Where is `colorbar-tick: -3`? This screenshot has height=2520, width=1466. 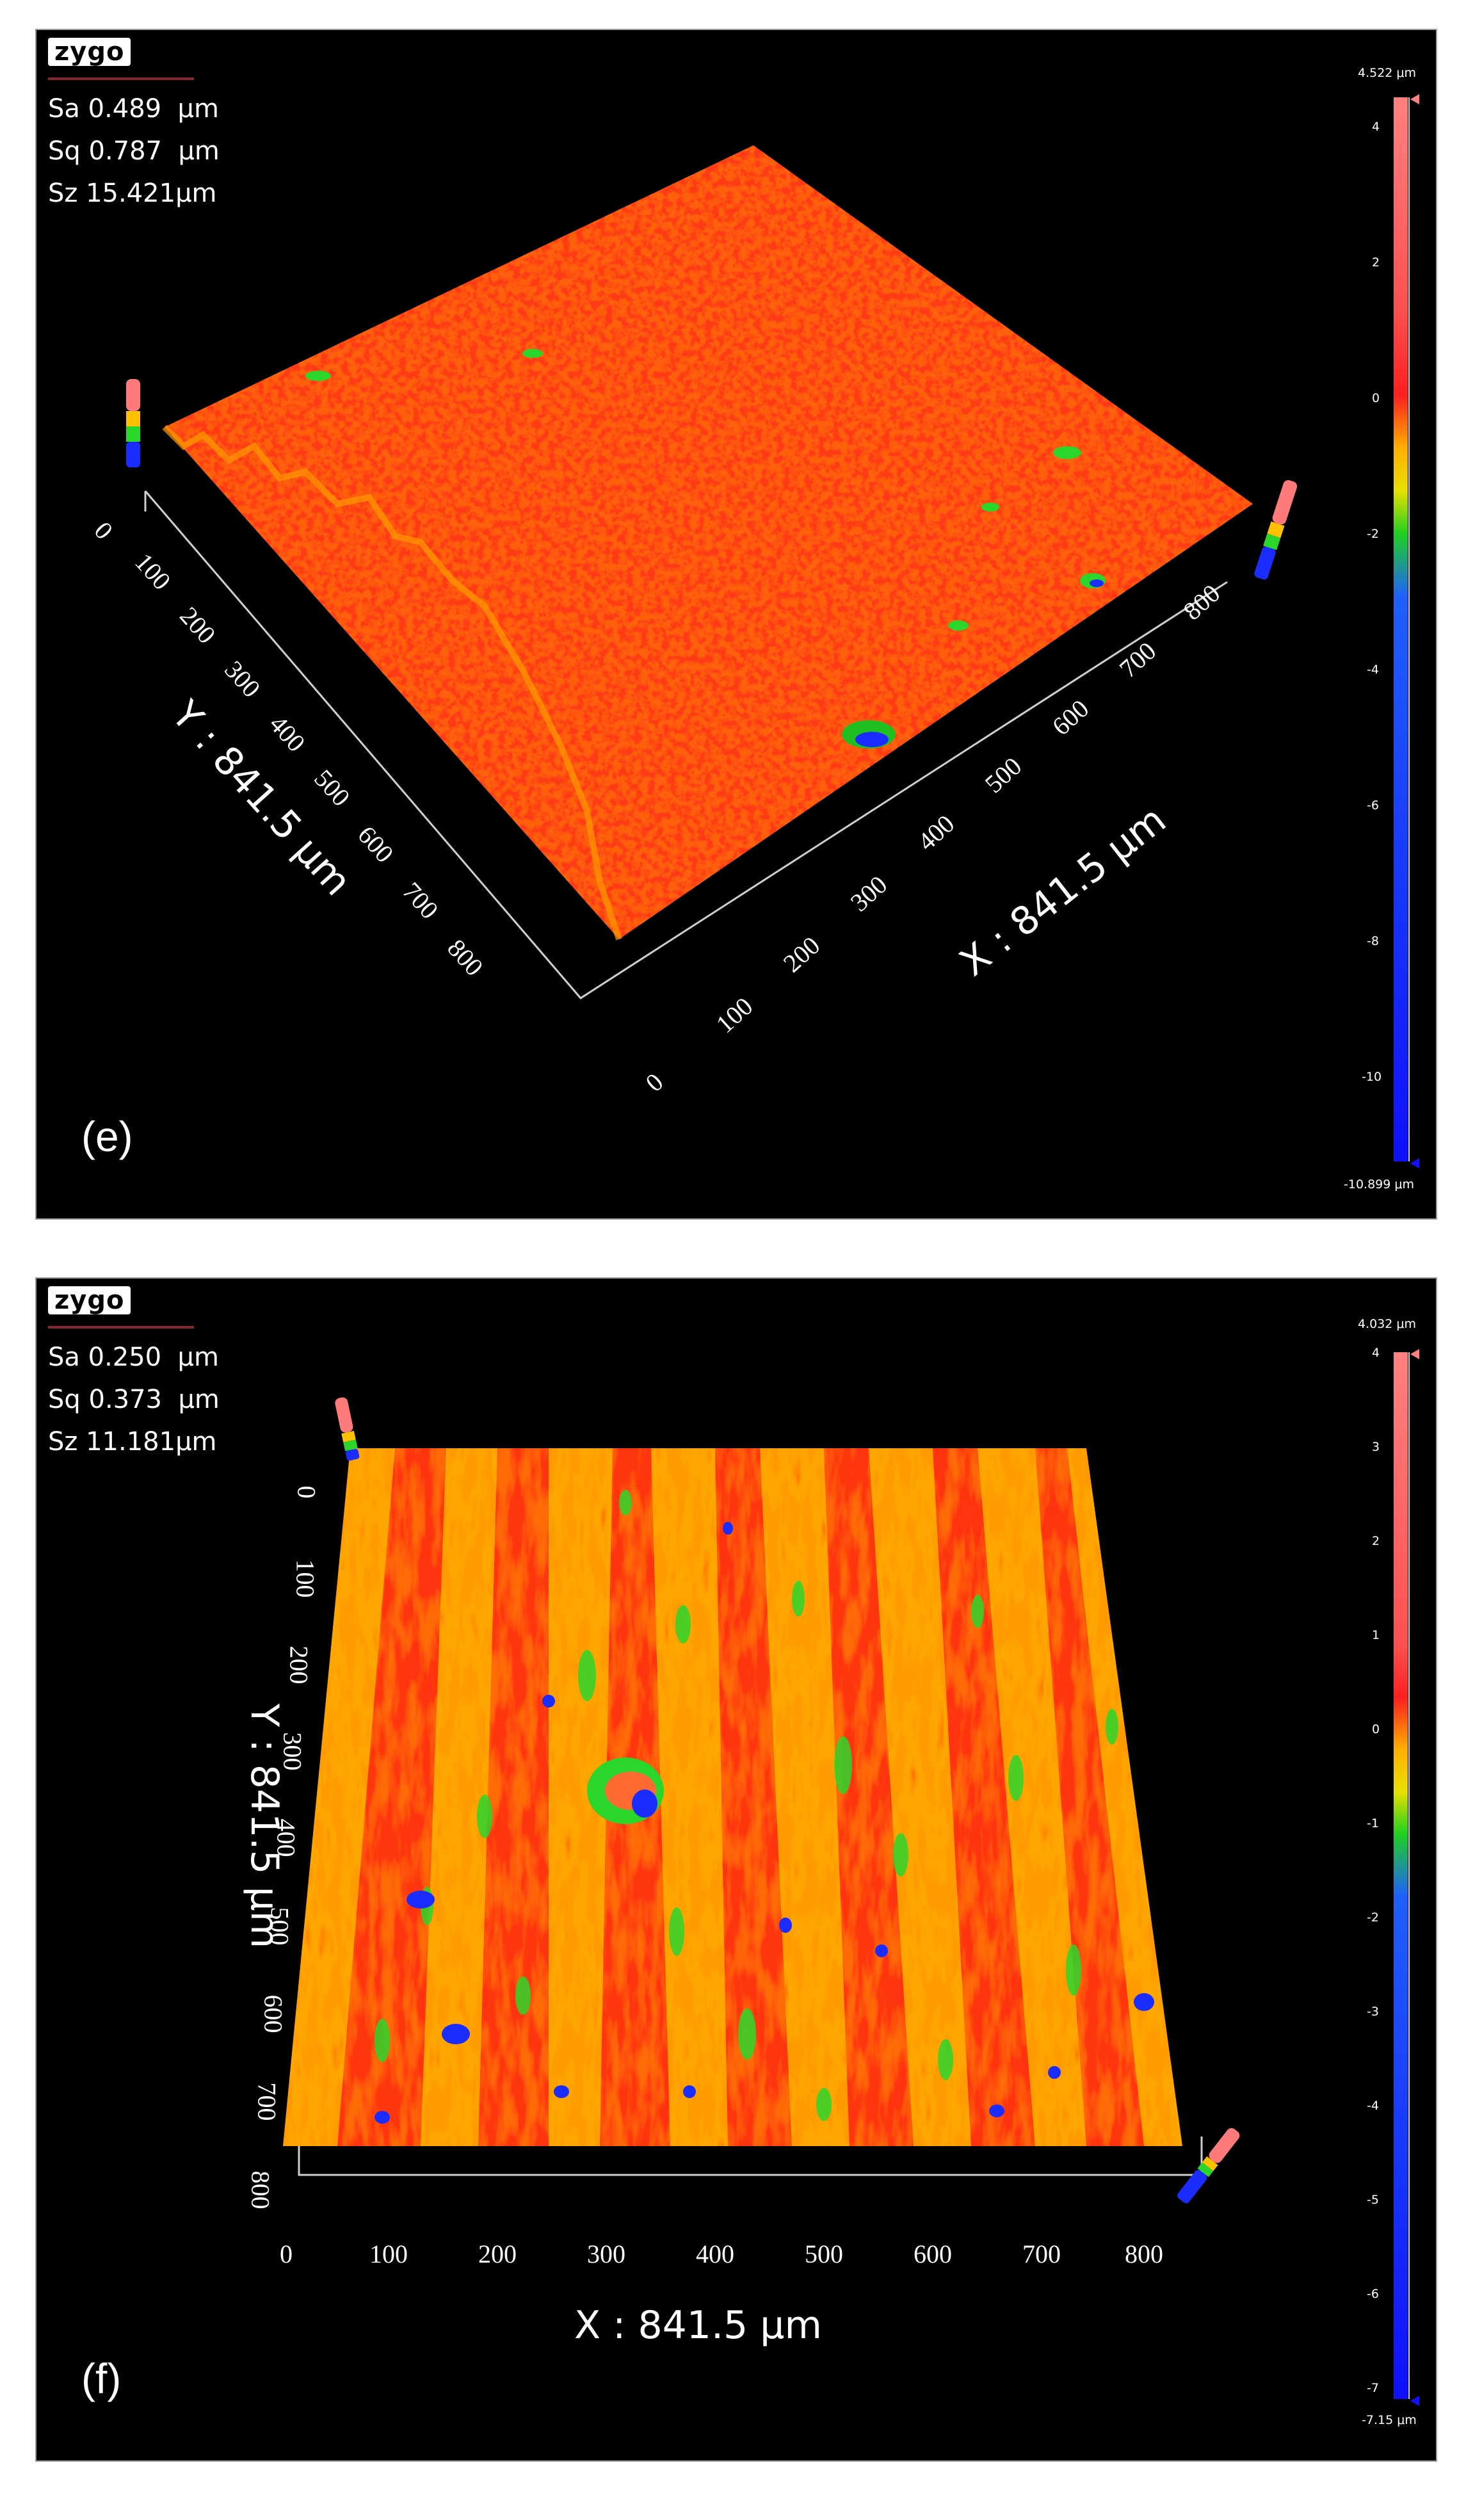
colorbar-tick: -3 is located at coordinates (1373, 2012).